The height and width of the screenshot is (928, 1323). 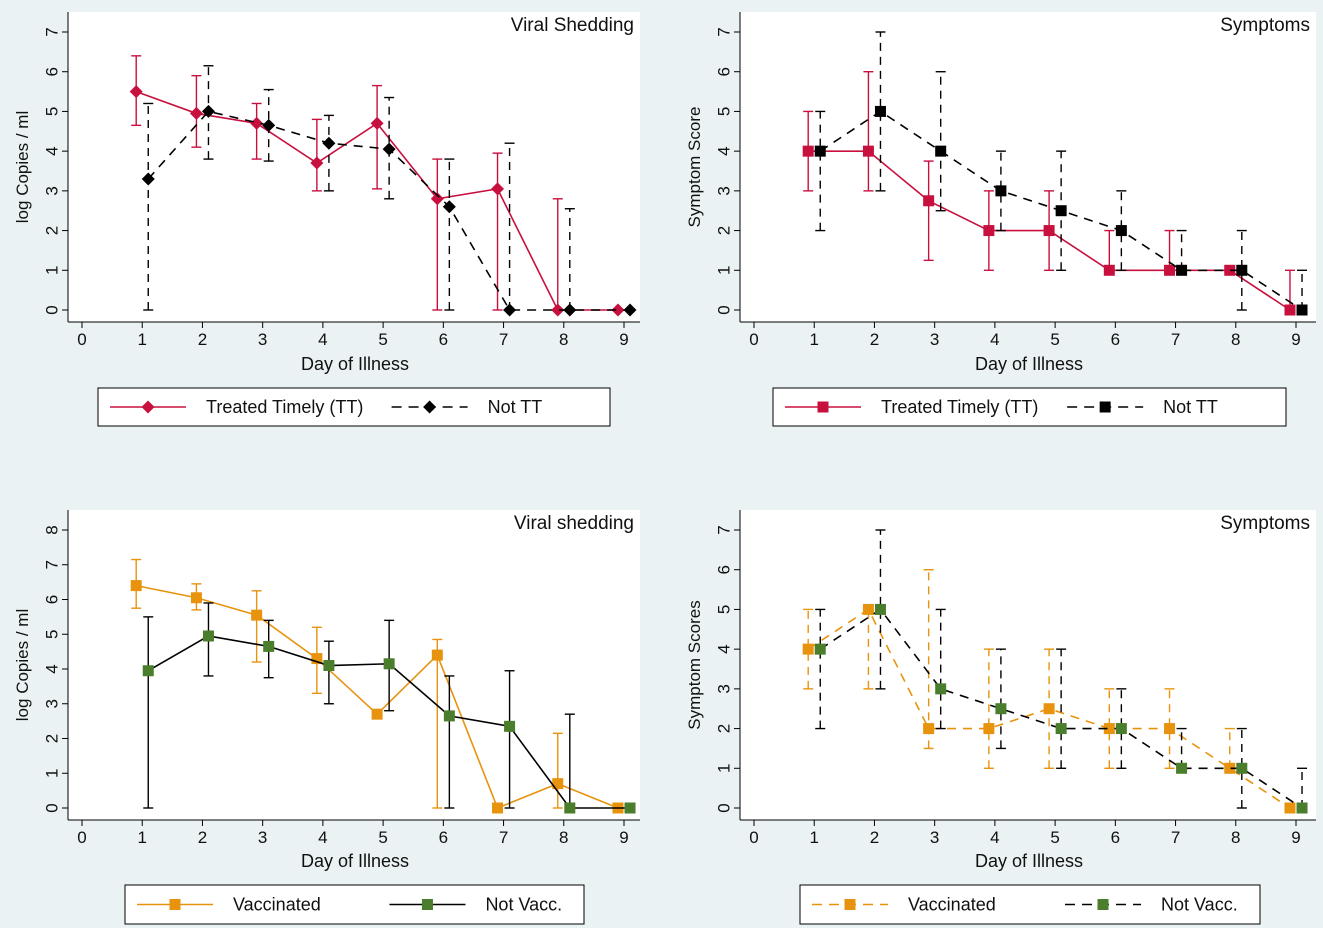 What do you see at coordinates (723, 768) in the screenshot?
I see `y-tick-label: 1` at bounding box center [723, 768].